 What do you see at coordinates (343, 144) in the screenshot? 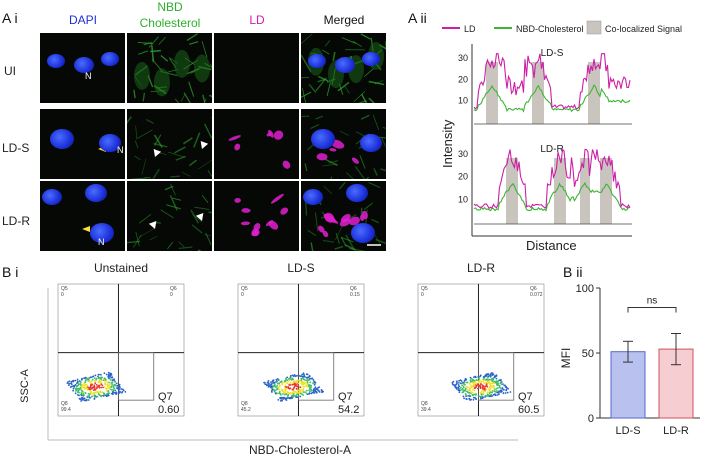
I see `micrograph-ld-s-merged` at bounding box center [343, 144].